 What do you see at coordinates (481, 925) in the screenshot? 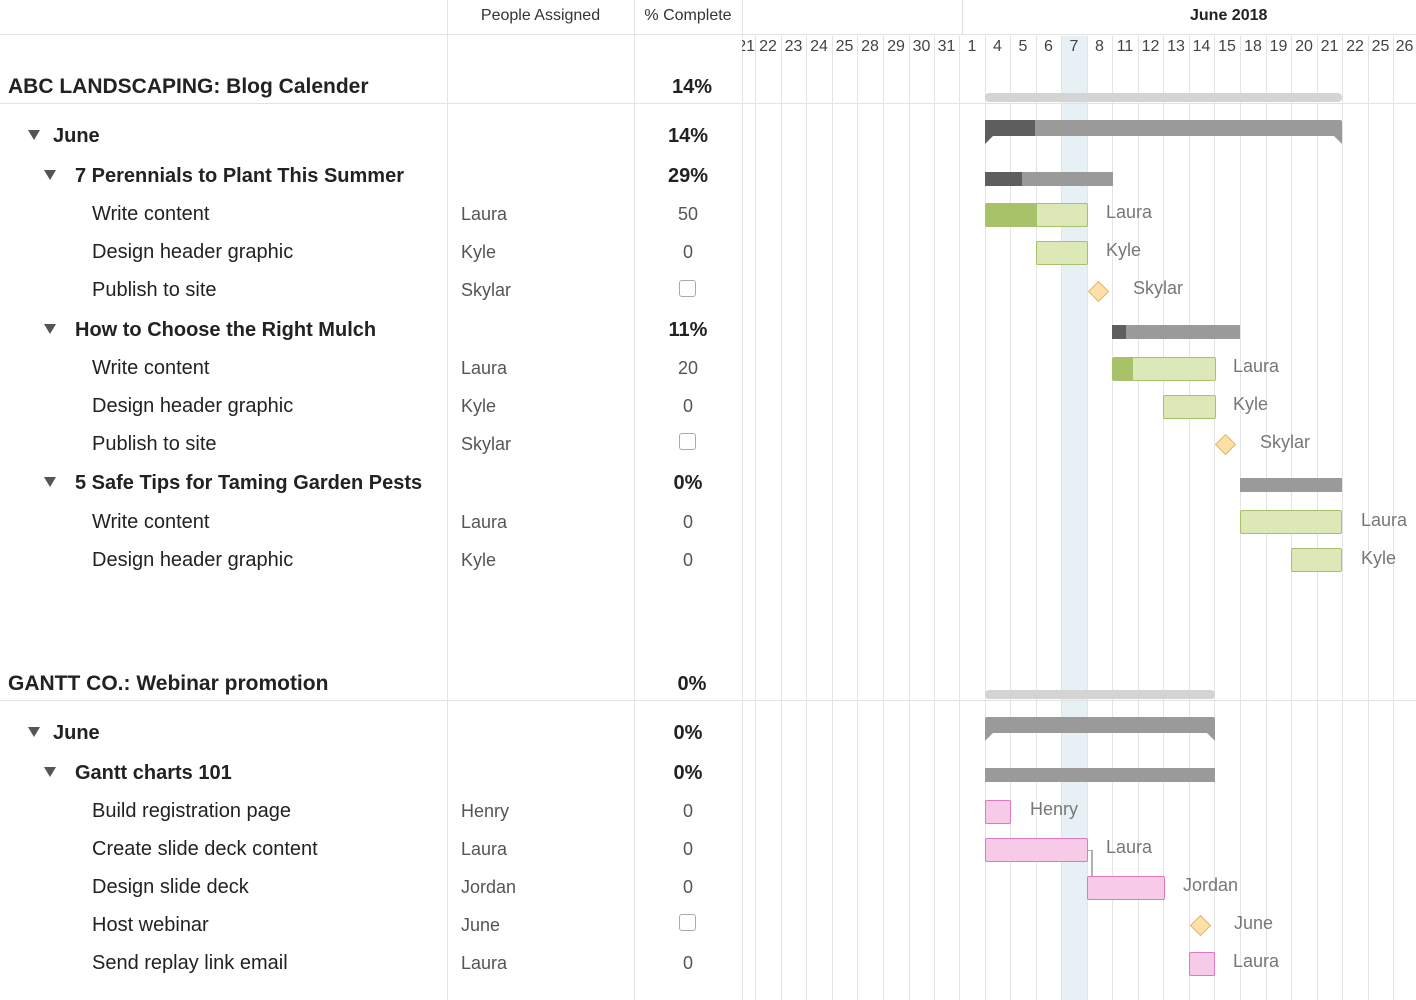
I see `task-assignee: June` at bounding box center [481, 925].